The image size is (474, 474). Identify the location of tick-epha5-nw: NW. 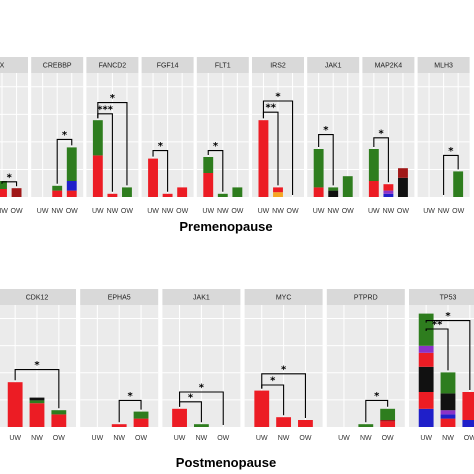
(119, 438).